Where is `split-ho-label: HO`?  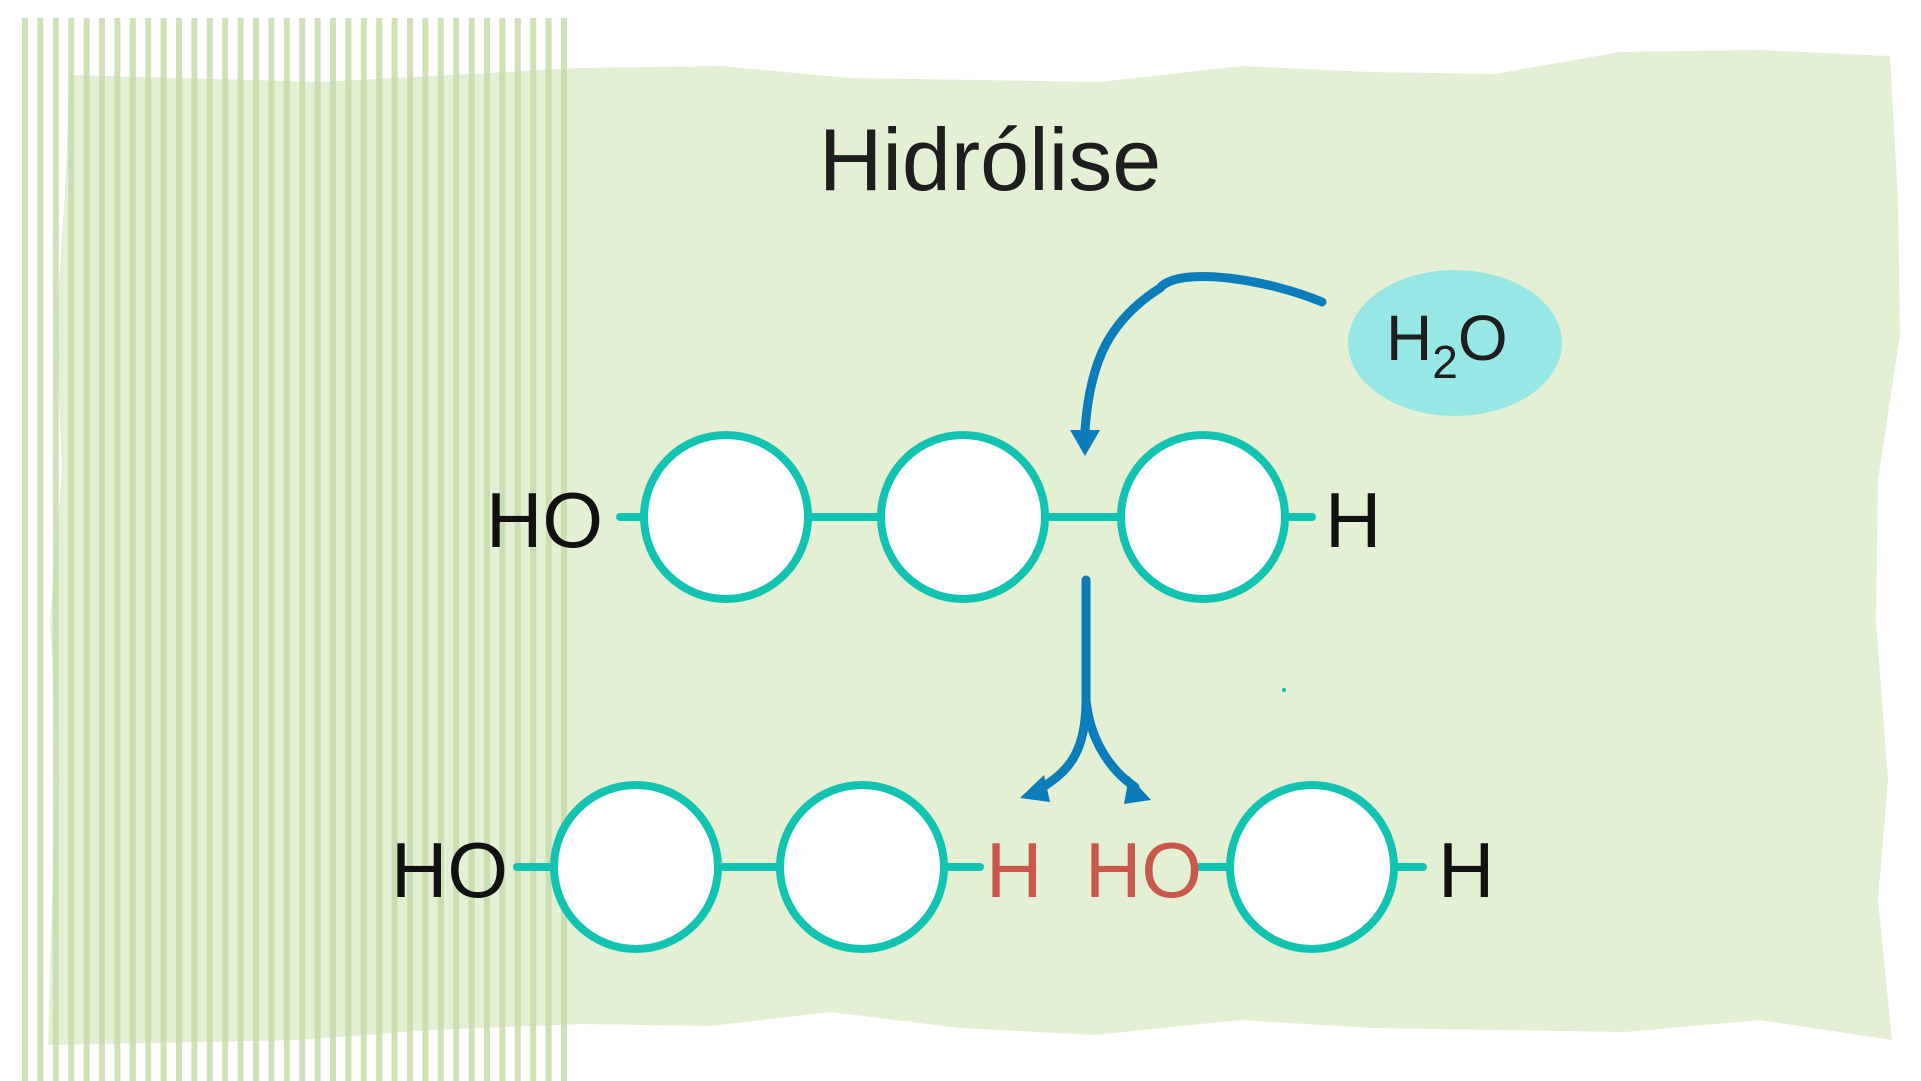 split-ho-label: HO is located at coordinates (1143, 870).